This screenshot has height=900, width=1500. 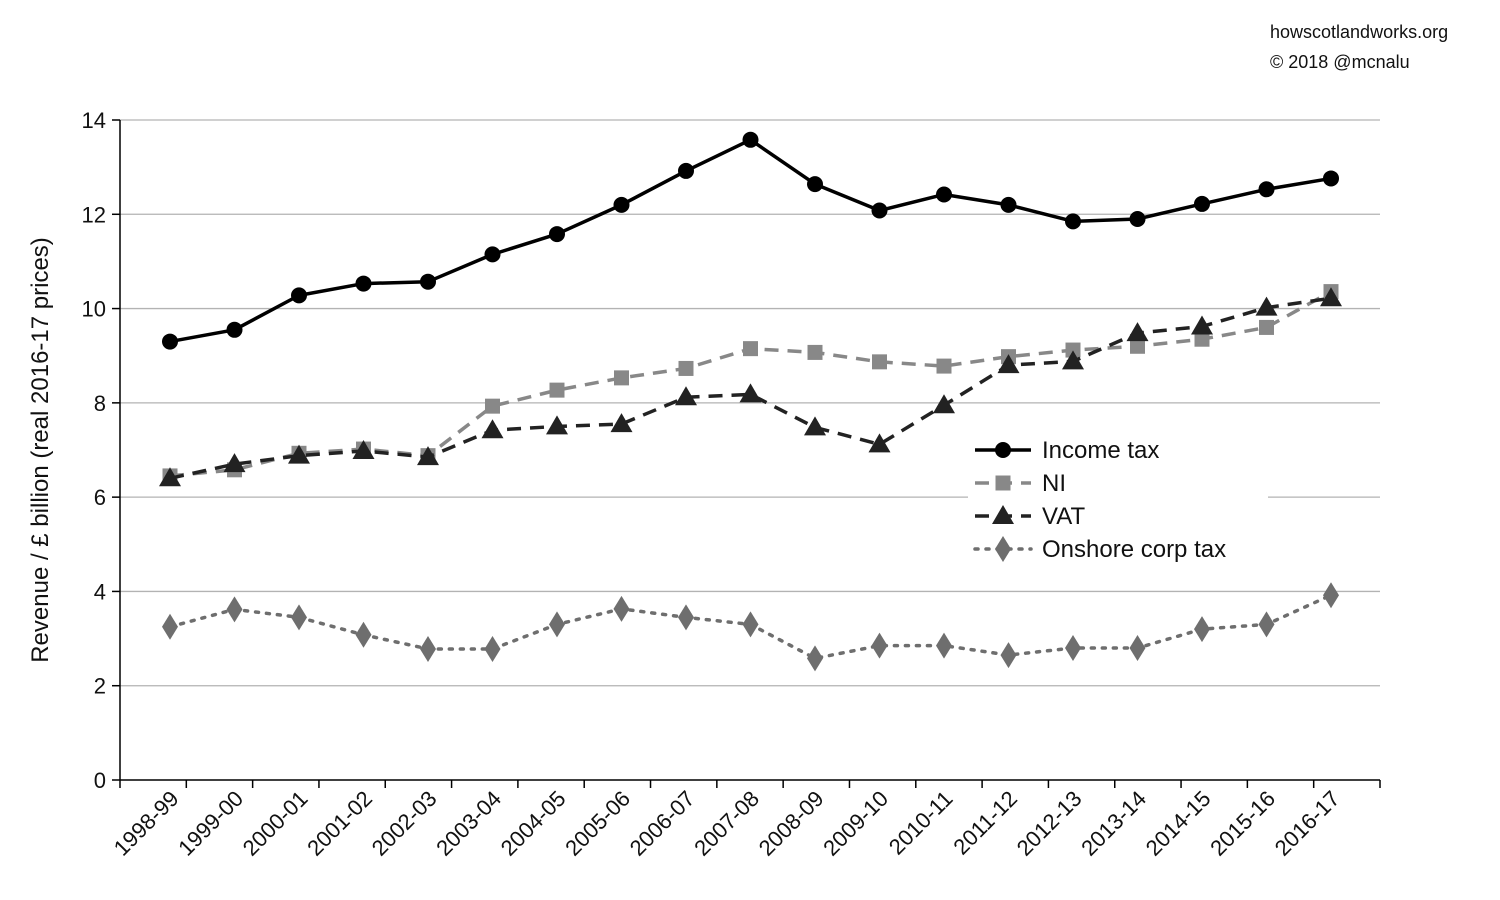 I want to click on x-tick-label: 2016-17, so click(x=1307, y=823).